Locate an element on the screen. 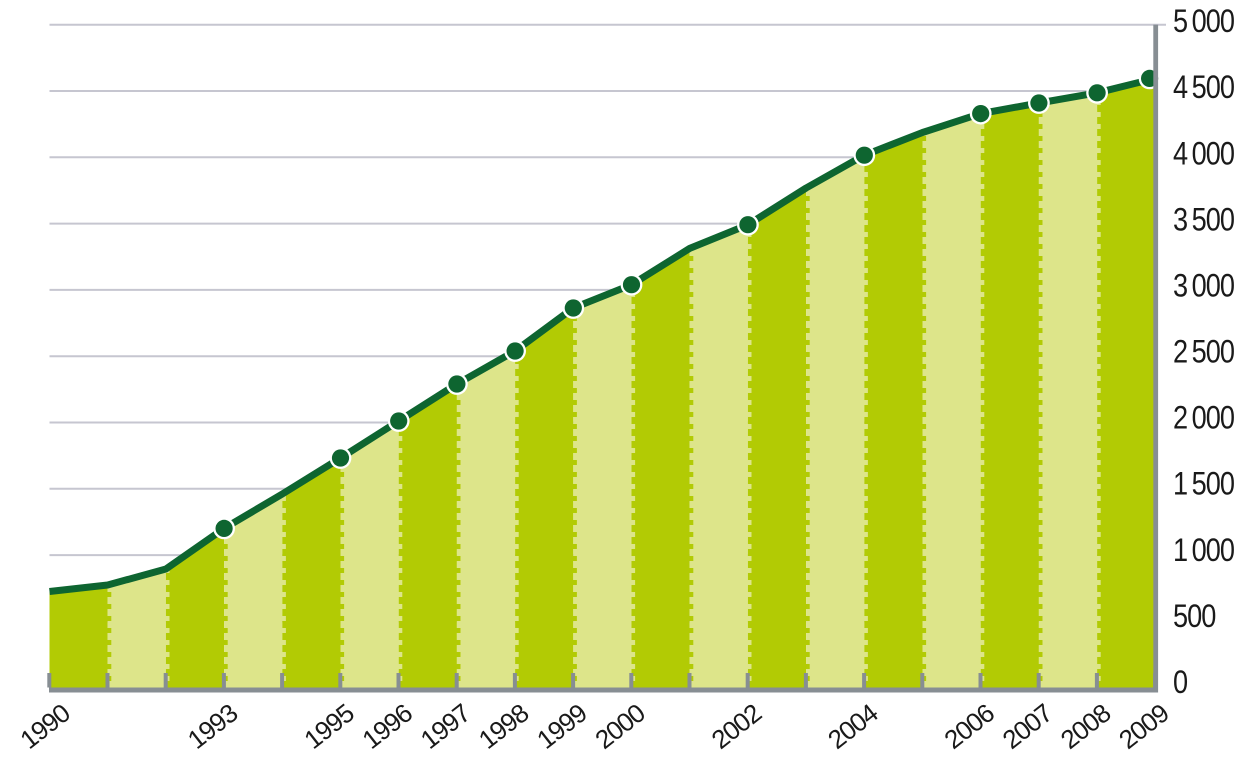  svg-text: 5 000 is located at coordinates (1203, 22).